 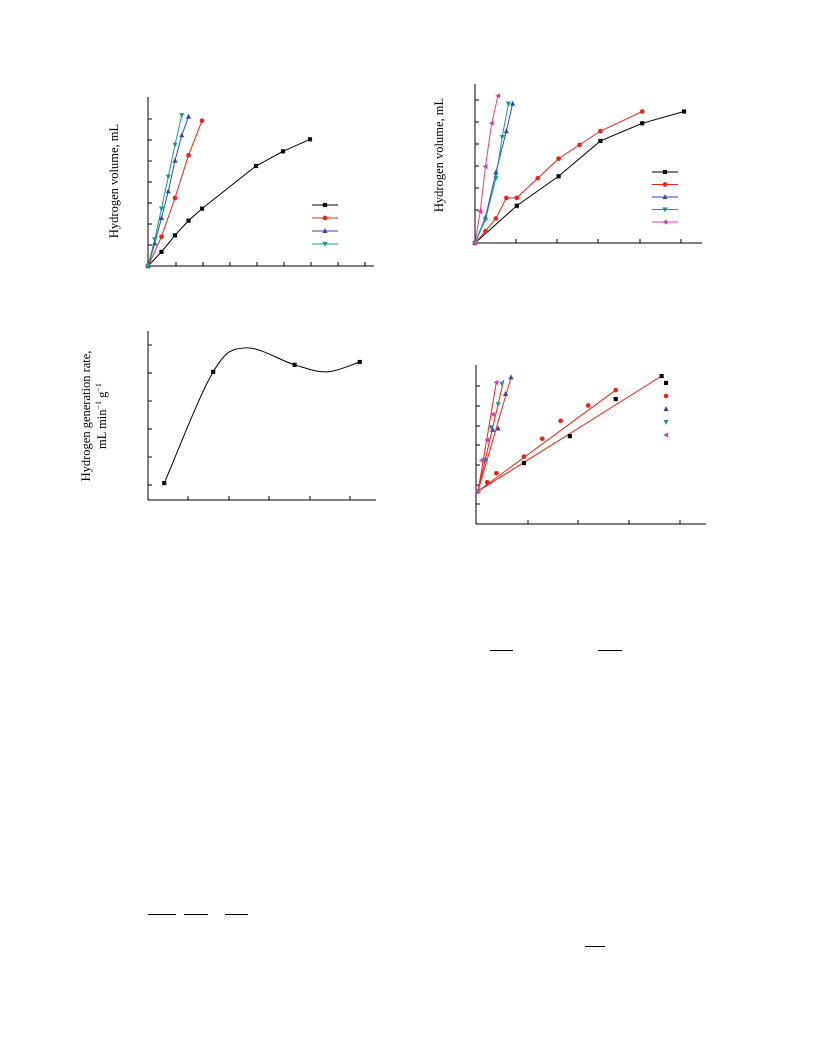 I want to click on chart-d, so click(x=590, y=445).